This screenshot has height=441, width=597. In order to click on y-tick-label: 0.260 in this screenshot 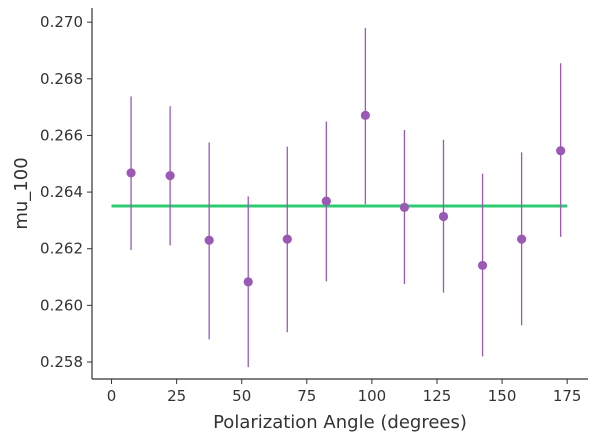, I will do `click(61, 305)`.